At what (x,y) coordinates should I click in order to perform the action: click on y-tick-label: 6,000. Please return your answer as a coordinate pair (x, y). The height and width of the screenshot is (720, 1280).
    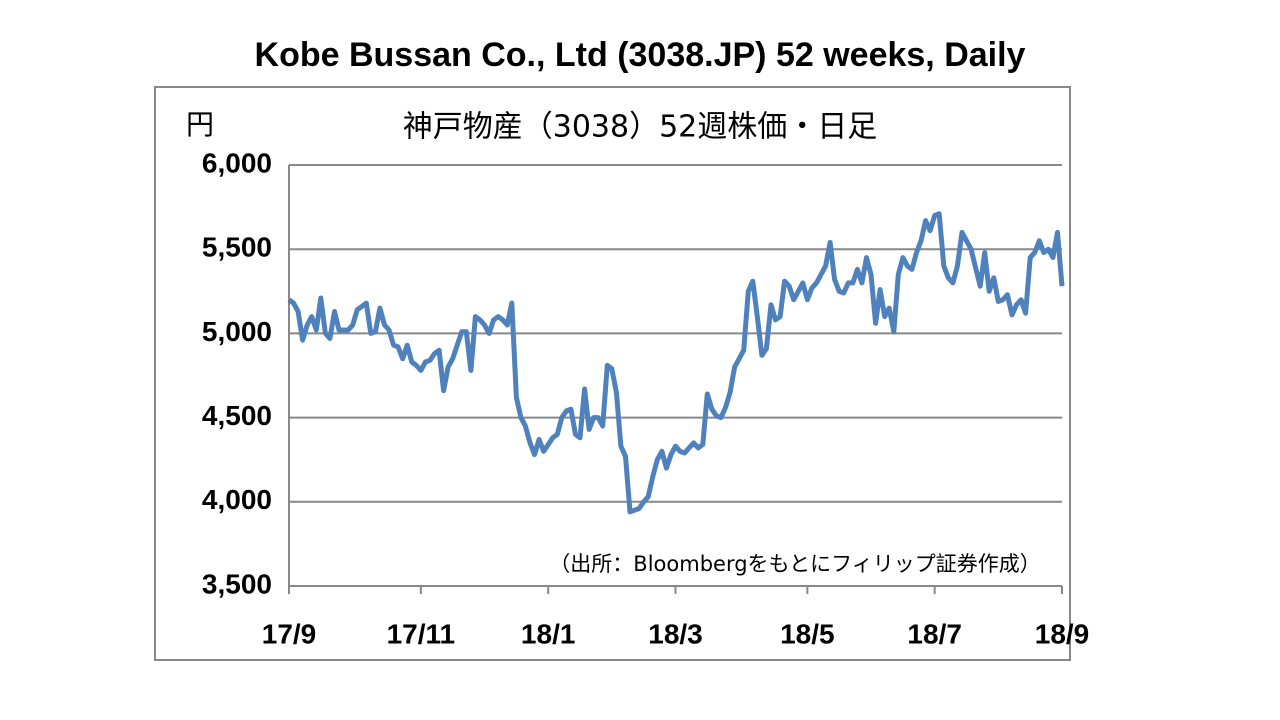
    Looking at the image, I should click on (237, 162).